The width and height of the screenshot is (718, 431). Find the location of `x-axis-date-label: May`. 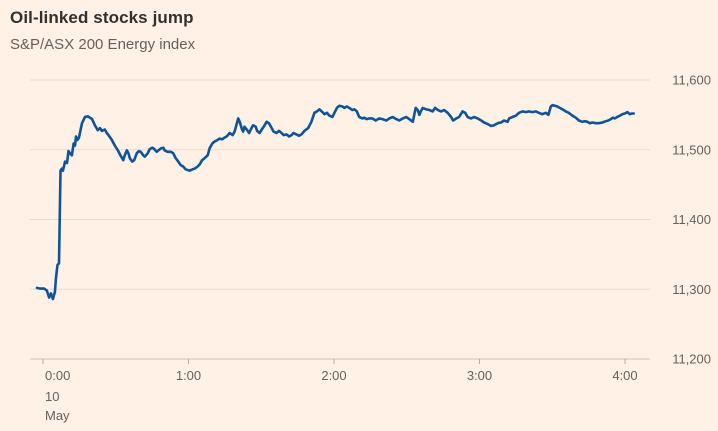

x-axis-date-label: May is located at coordinates (57, 415).